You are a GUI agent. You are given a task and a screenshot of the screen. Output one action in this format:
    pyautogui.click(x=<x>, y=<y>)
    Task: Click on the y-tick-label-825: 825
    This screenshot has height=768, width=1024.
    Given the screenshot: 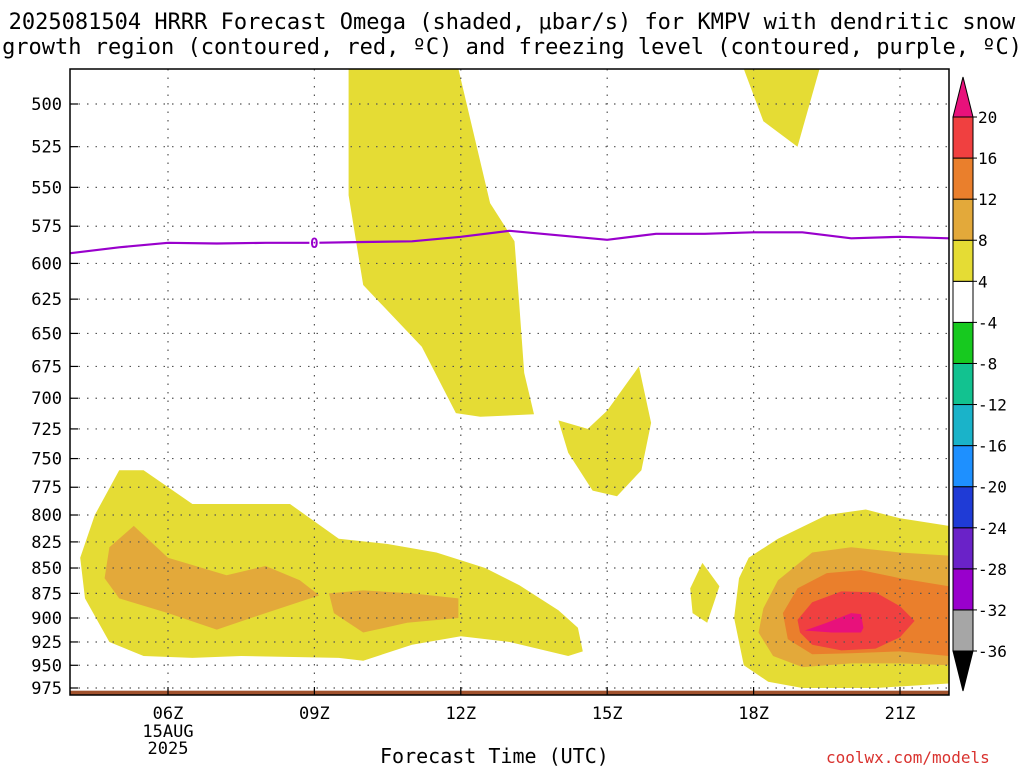 What is the action you would take?
    pyautogui.click(x=46, y=543)
    